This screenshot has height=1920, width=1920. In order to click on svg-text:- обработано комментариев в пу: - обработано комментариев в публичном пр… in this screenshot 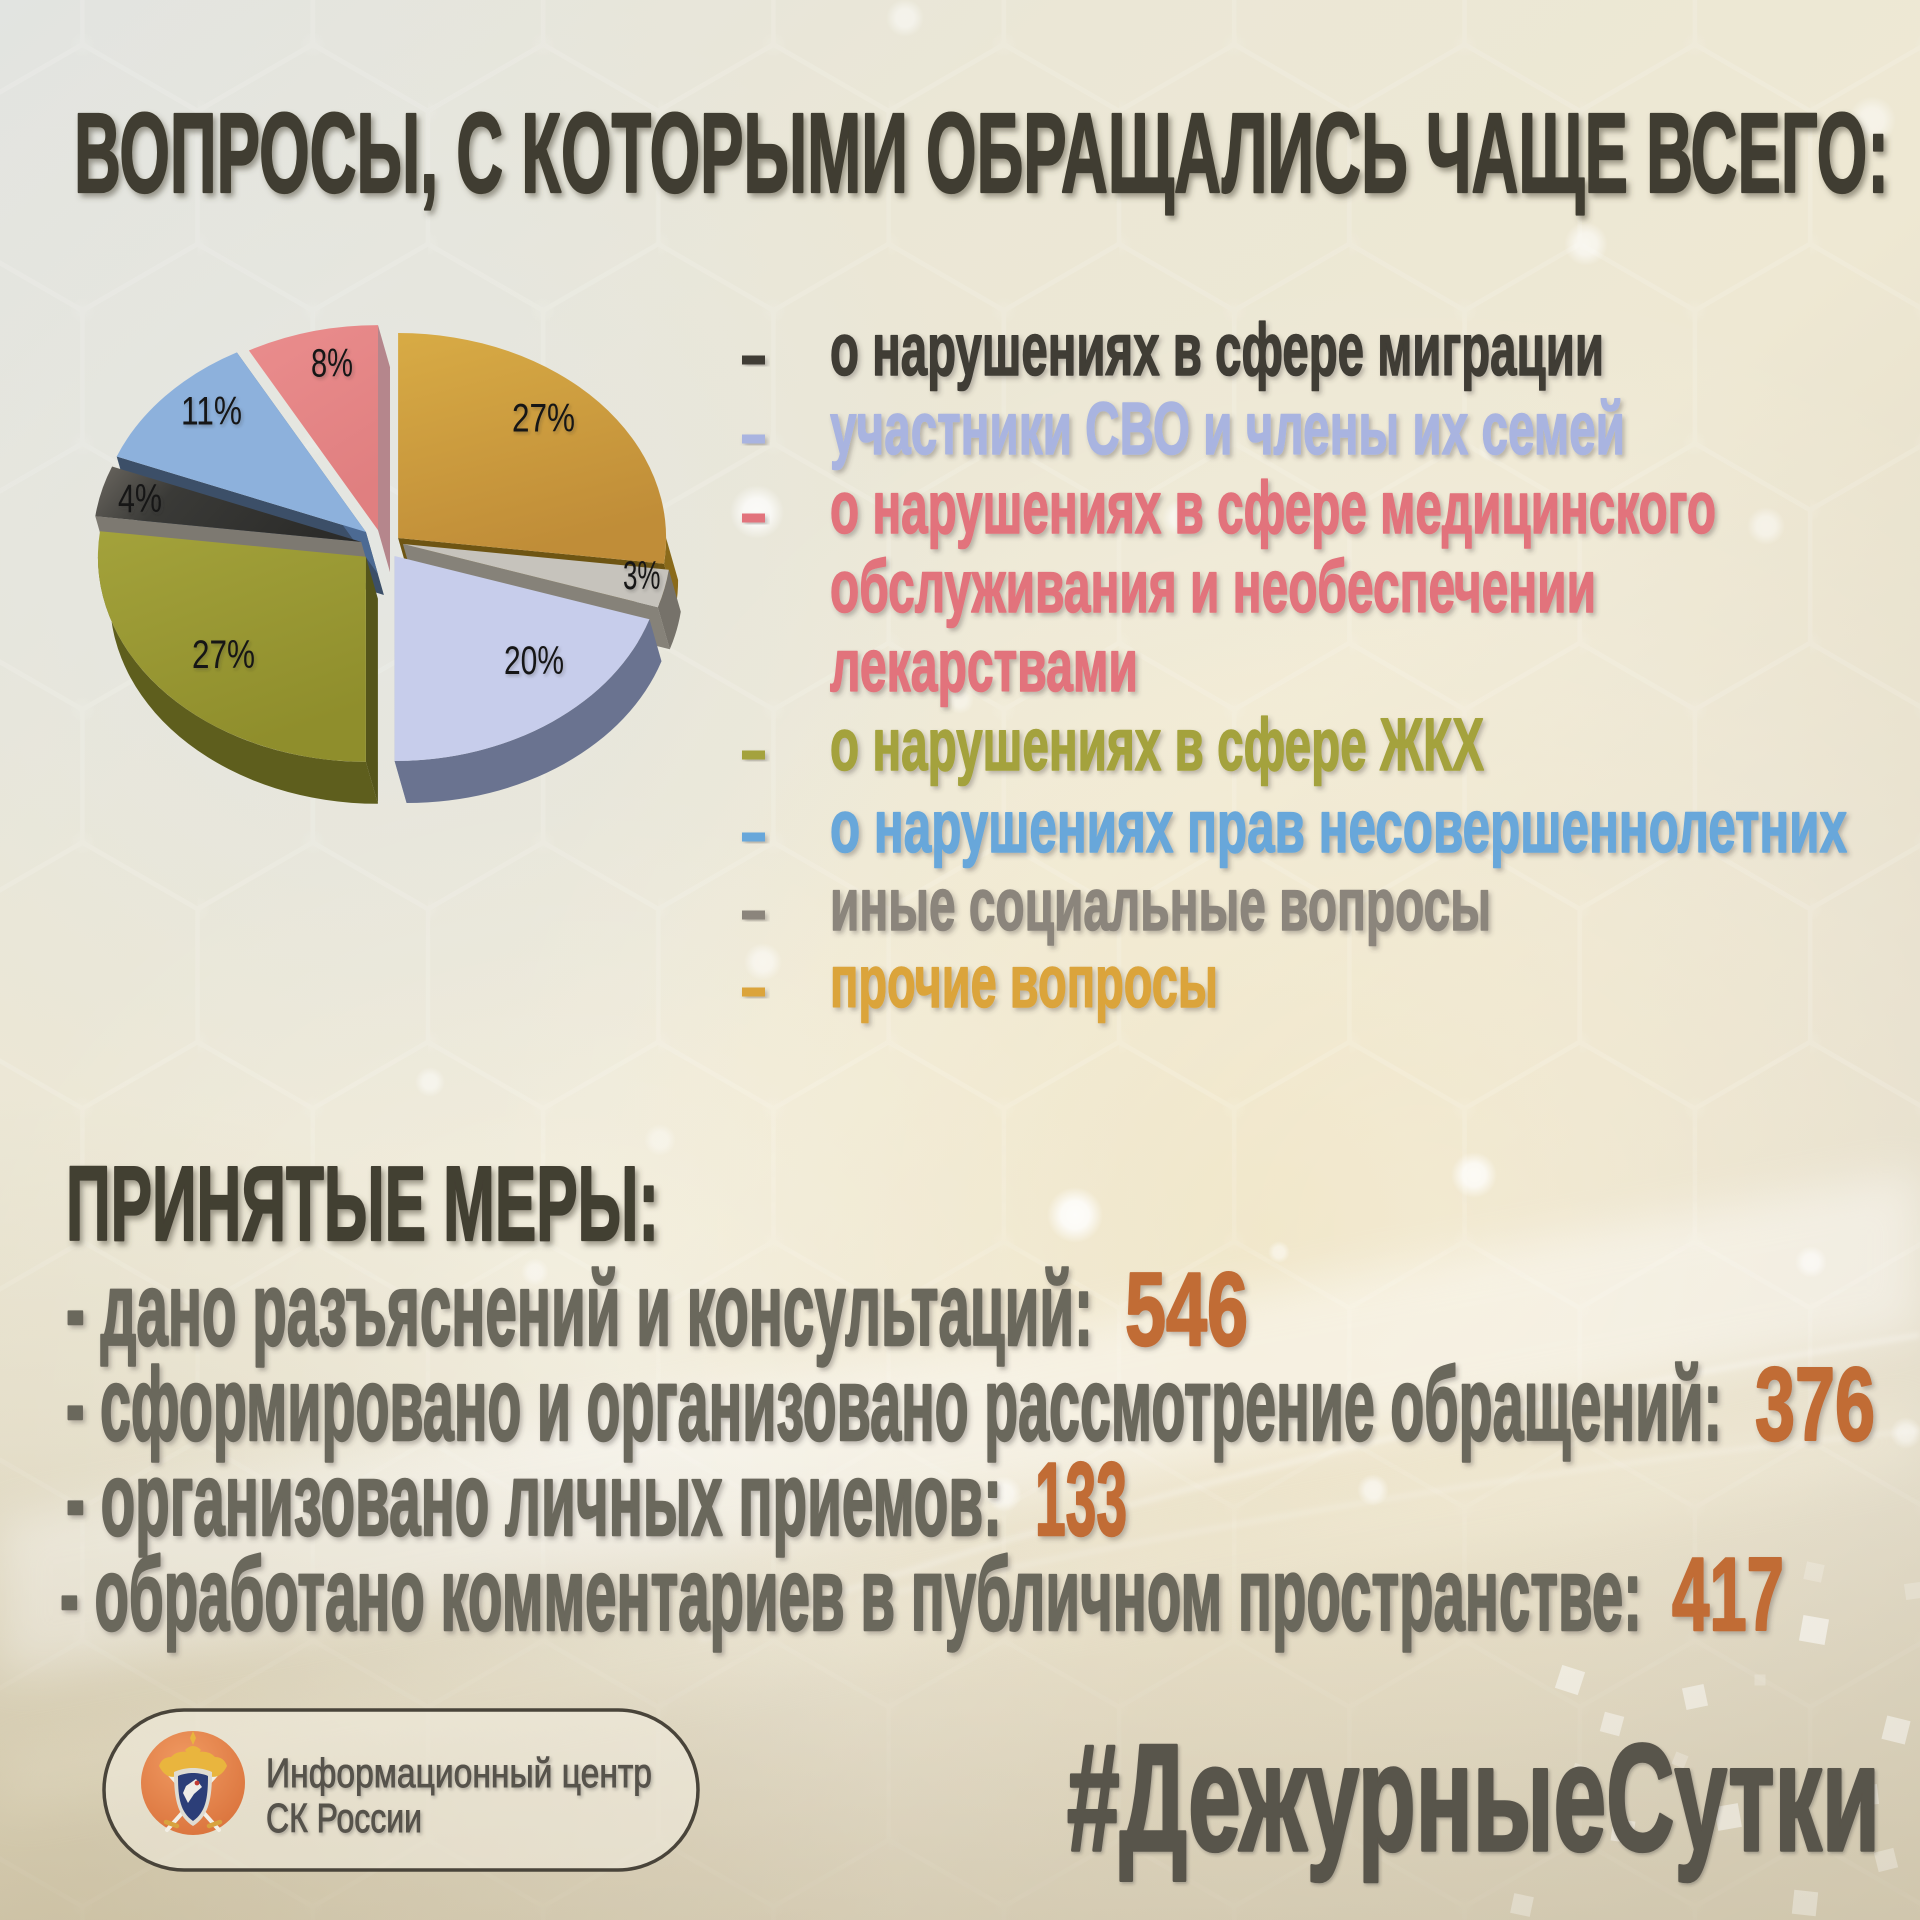, I will do `click(851, 1595)`.